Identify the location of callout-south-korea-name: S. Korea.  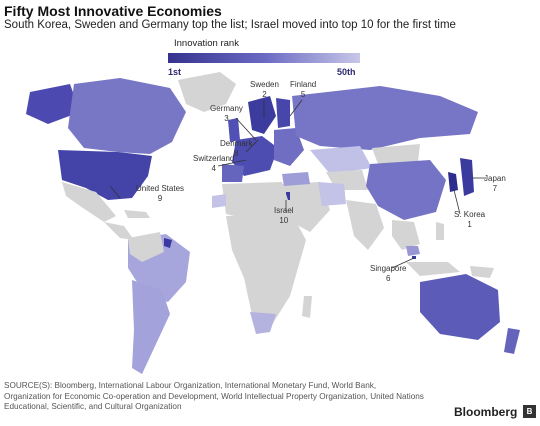
(470, 214).